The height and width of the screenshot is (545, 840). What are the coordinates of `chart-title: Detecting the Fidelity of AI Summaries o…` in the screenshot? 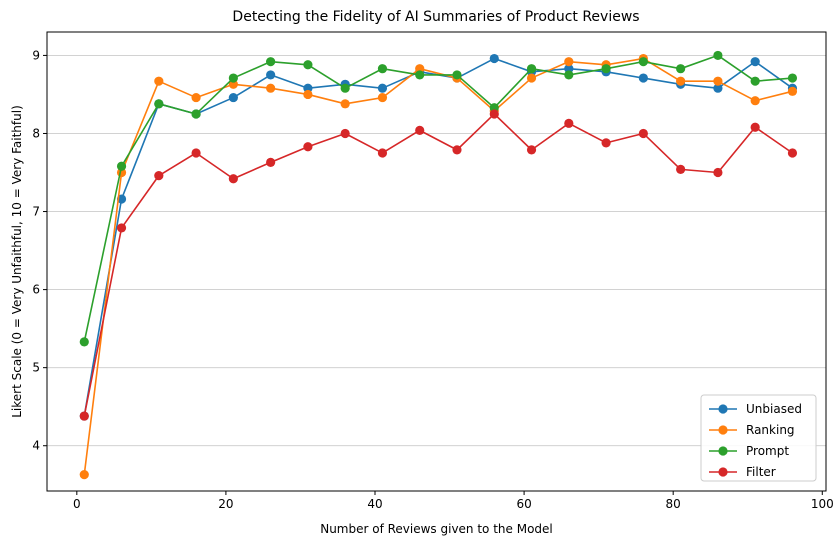 It's located at (435, 17).